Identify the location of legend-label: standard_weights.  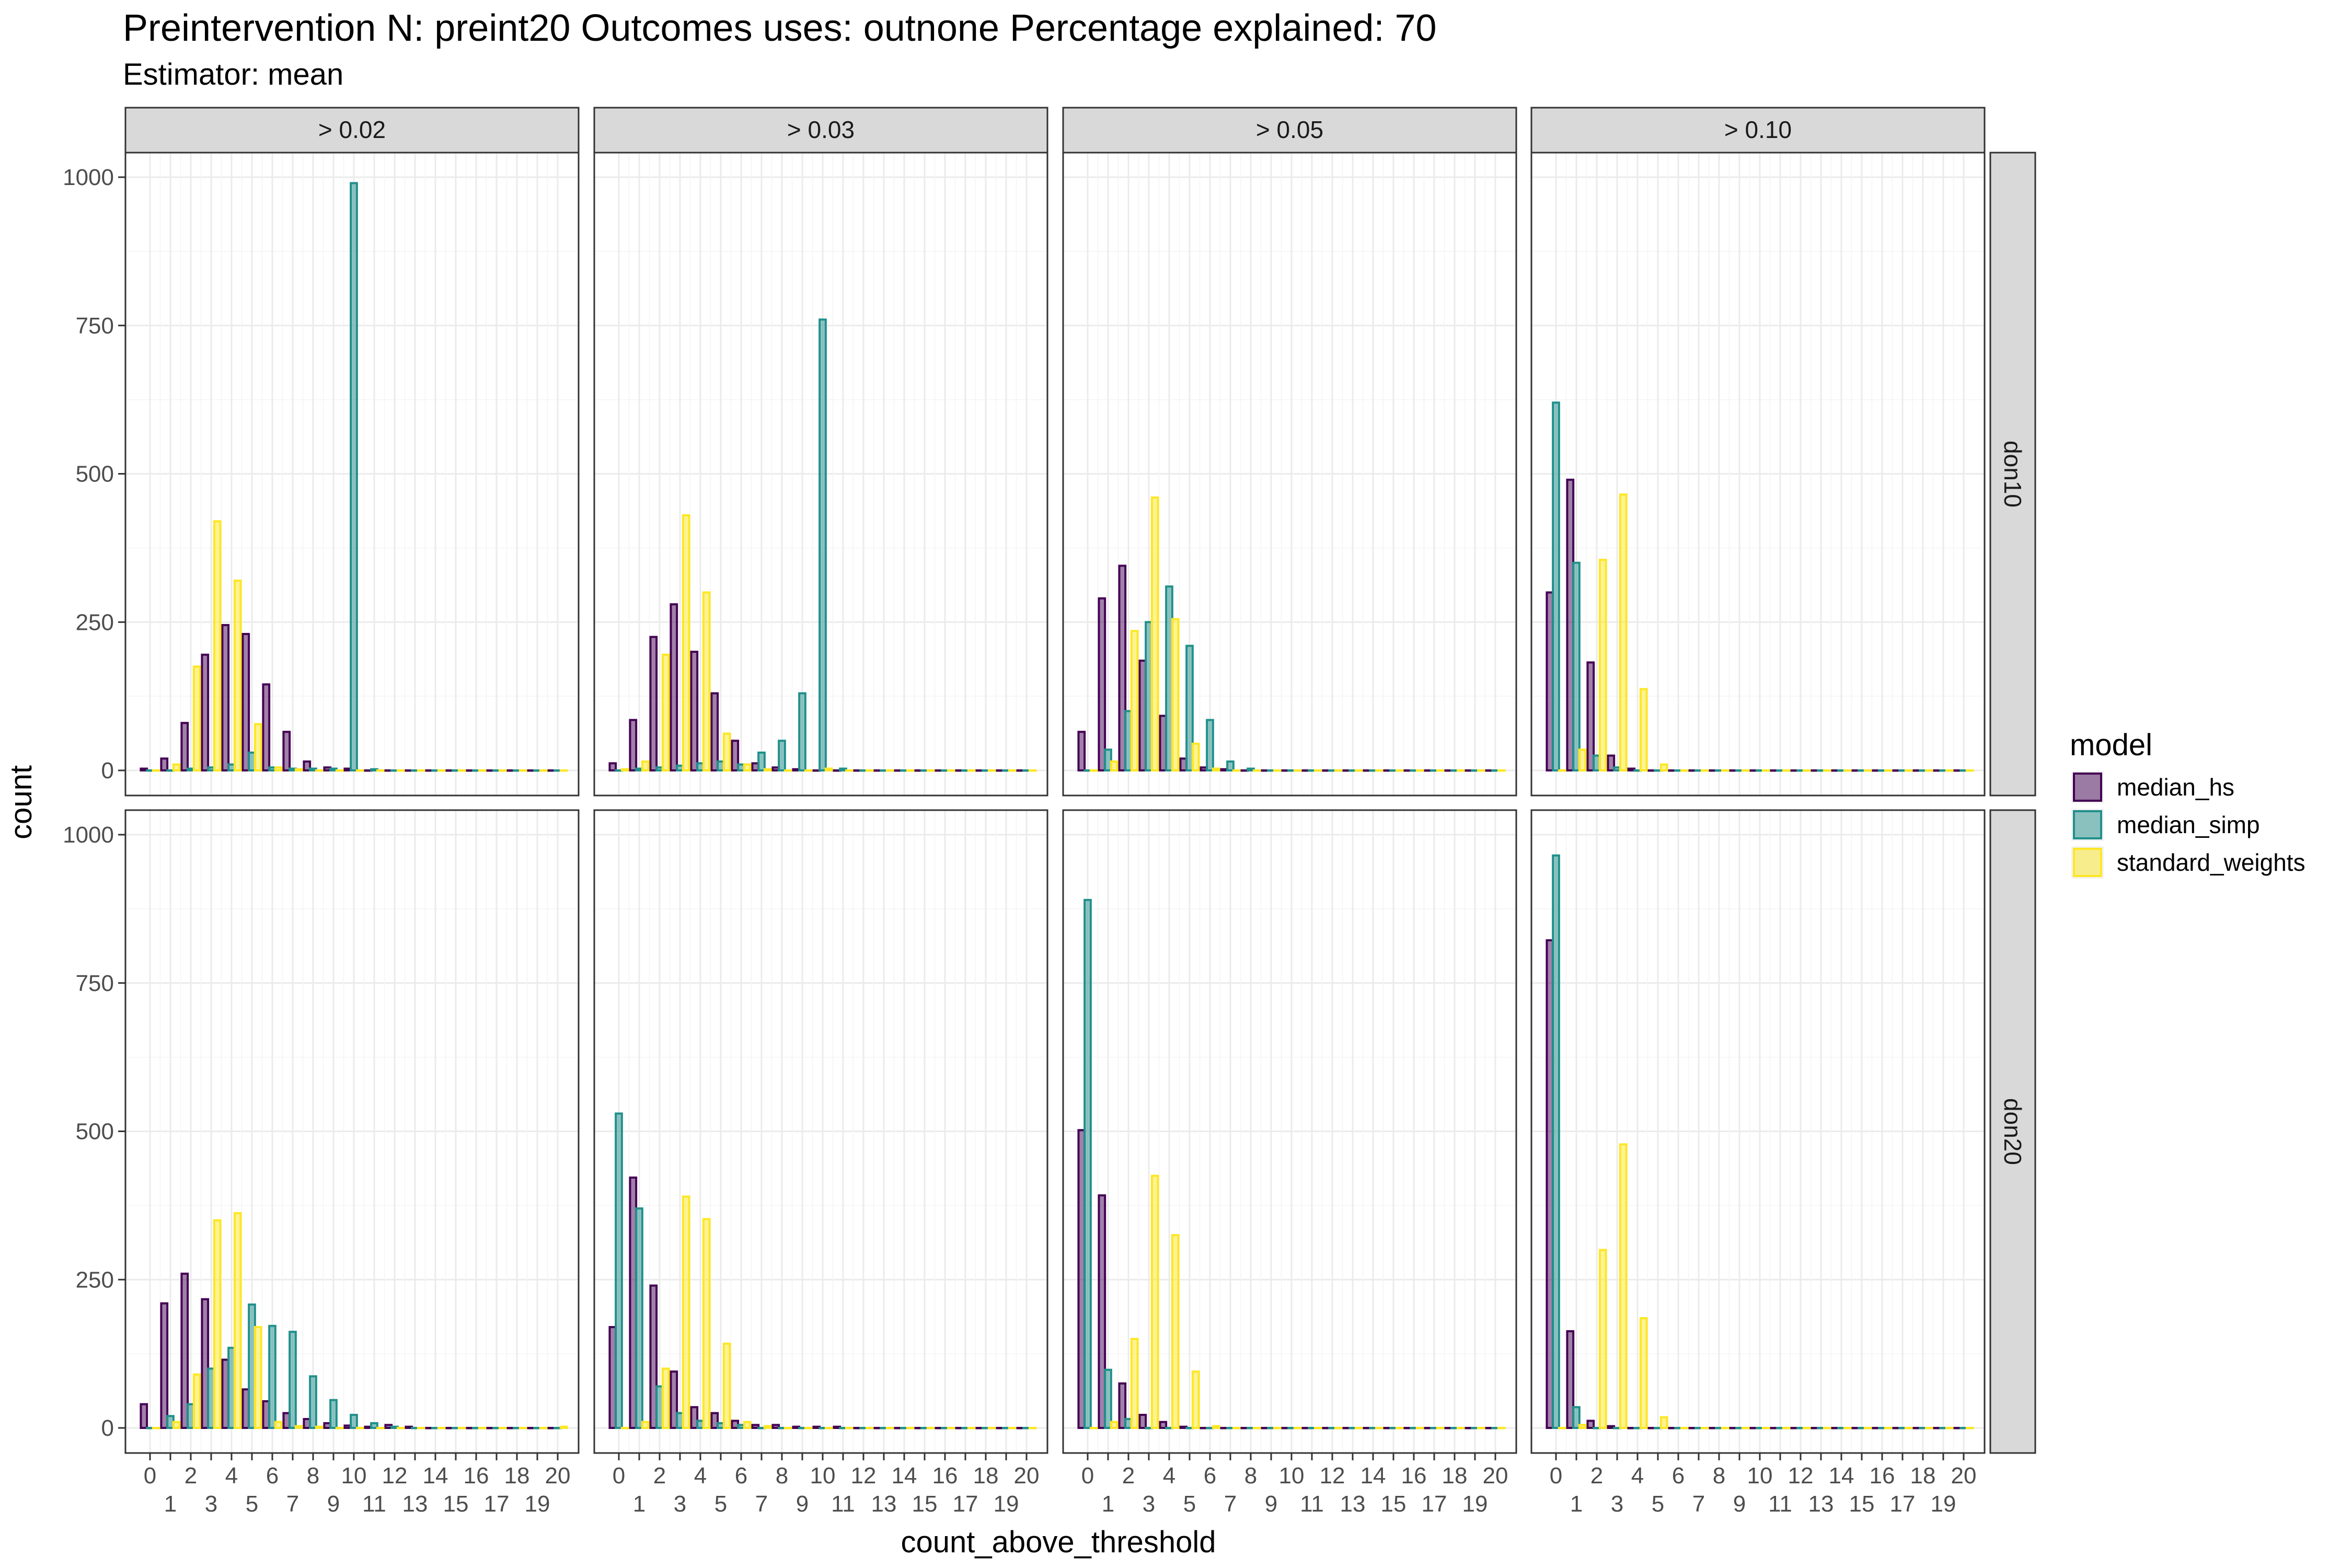
(2211, 862).